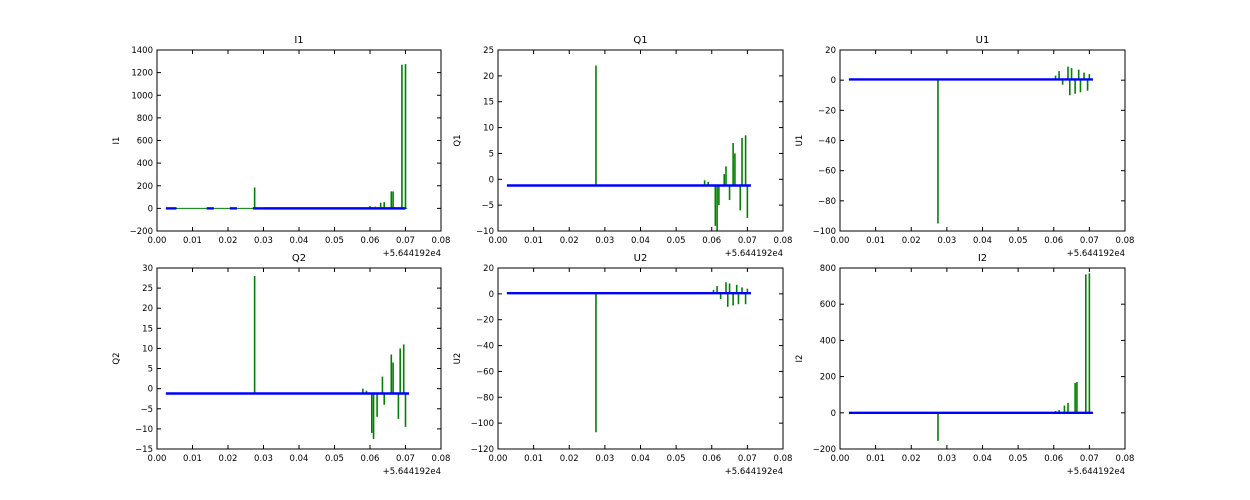 This screenshot has height=500, width=1250. What do you see at coordinates (298, 40) in the screenshot?
I see `subplot-title: I1` at bounding box center [298, 40].